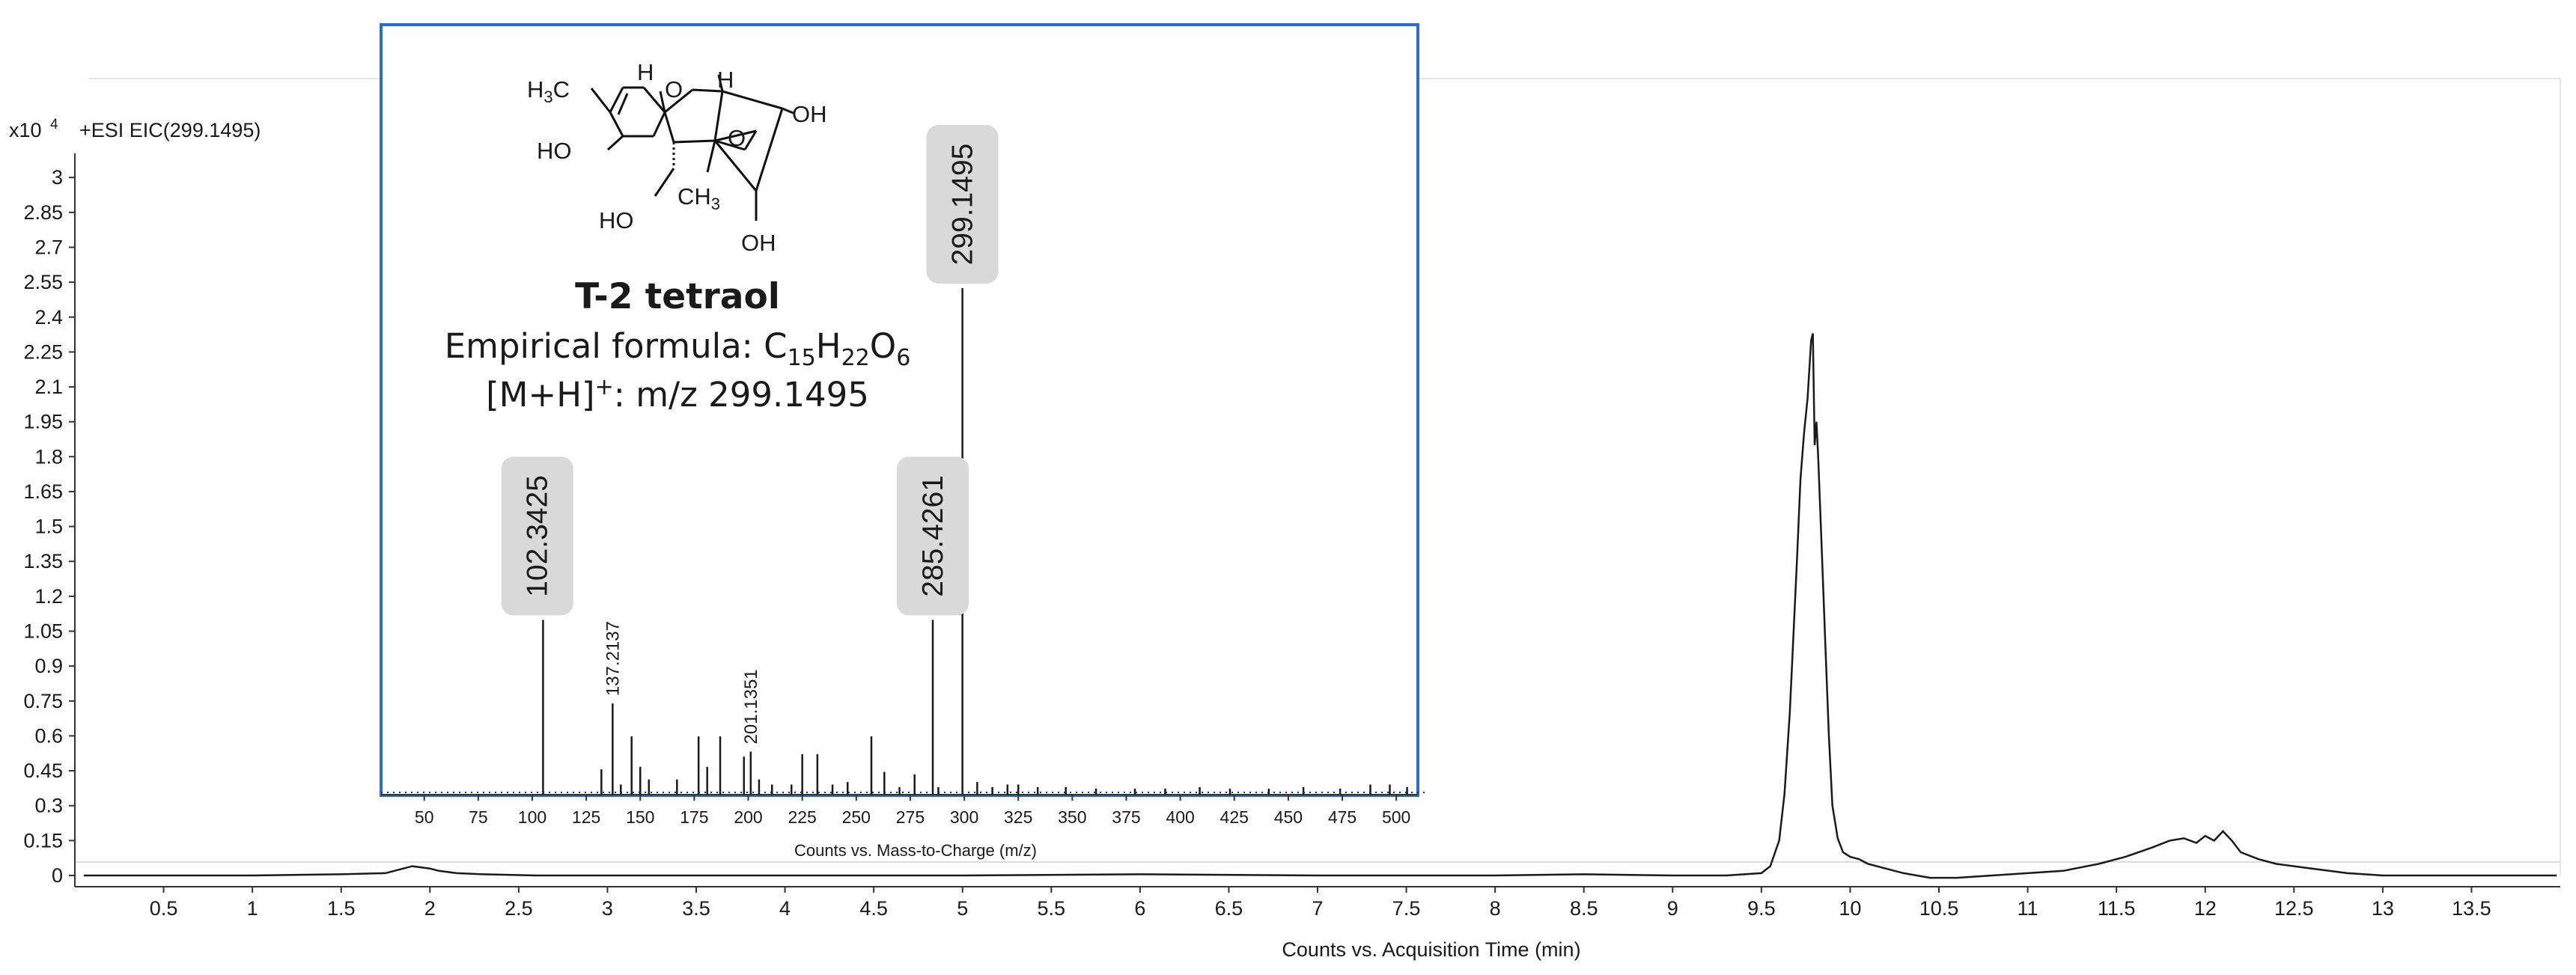  Describe the element at coordinates (48, 247) in the screenshot. I see `y-tick-label: 2.7` at that location.